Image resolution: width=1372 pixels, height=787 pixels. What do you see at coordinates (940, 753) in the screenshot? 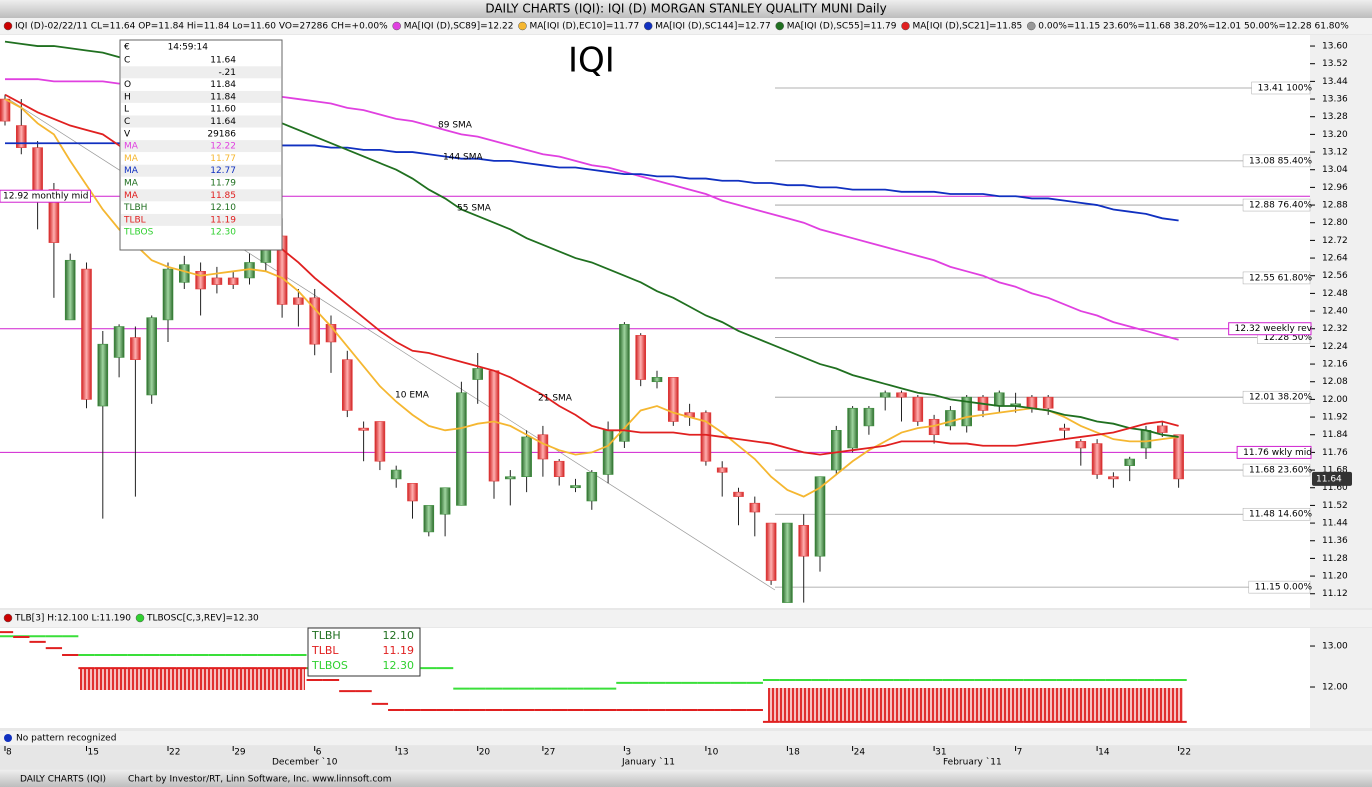
I see `x-tick-label: 31` at bounding box center [940, 753].